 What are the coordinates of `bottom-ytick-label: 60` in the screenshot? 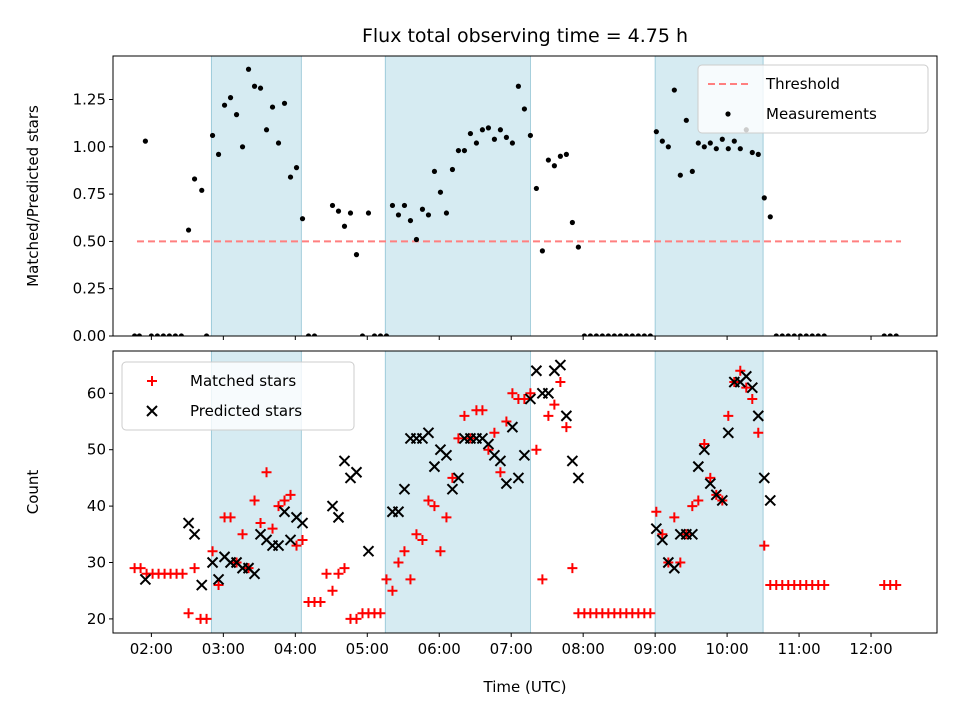 It's located at (96, 393).